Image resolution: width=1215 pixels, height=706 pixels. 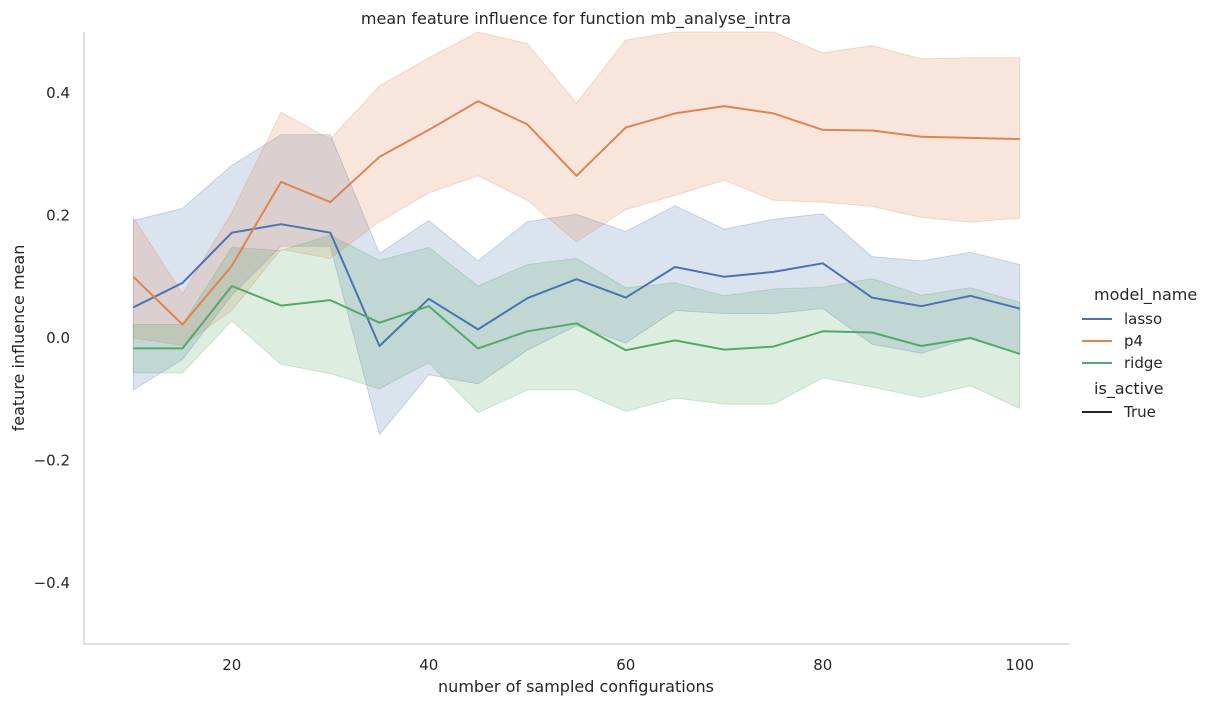 What do you see at coordinates (1139, 412) in the screenshot?
I see `legend-style-label: True` at bounding box center [1139, 412].